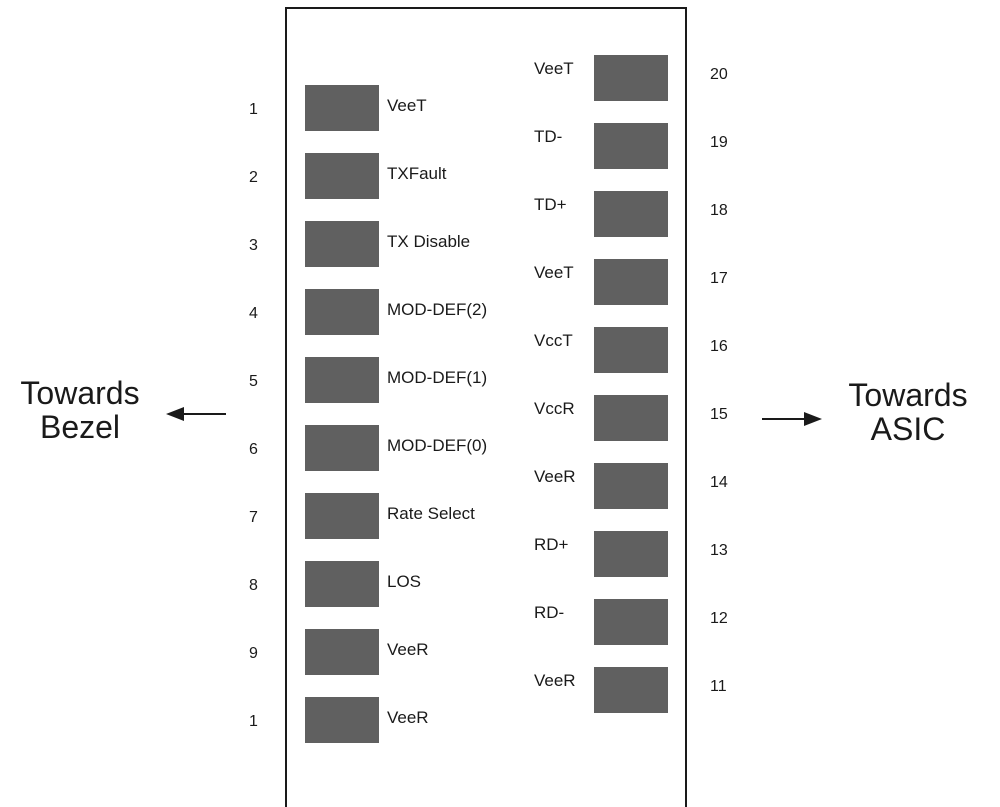 Image resolution: width=1000 pixels, height=807 pixels. Describe the element at coordinates (253, 653) in the screenshot. I see `left-pin-number: 9` at that location.